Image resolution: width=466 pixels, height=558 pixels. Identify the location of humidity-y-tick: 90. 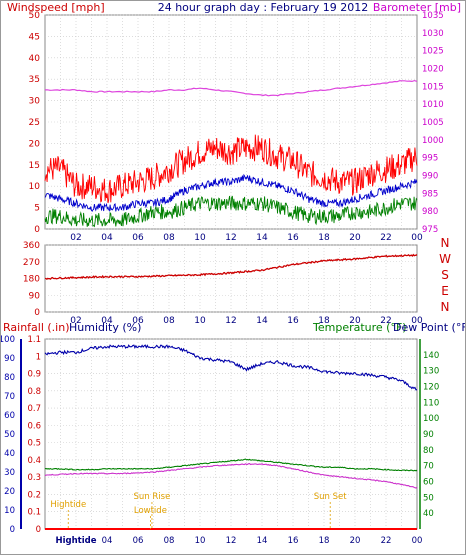
(9, 359).